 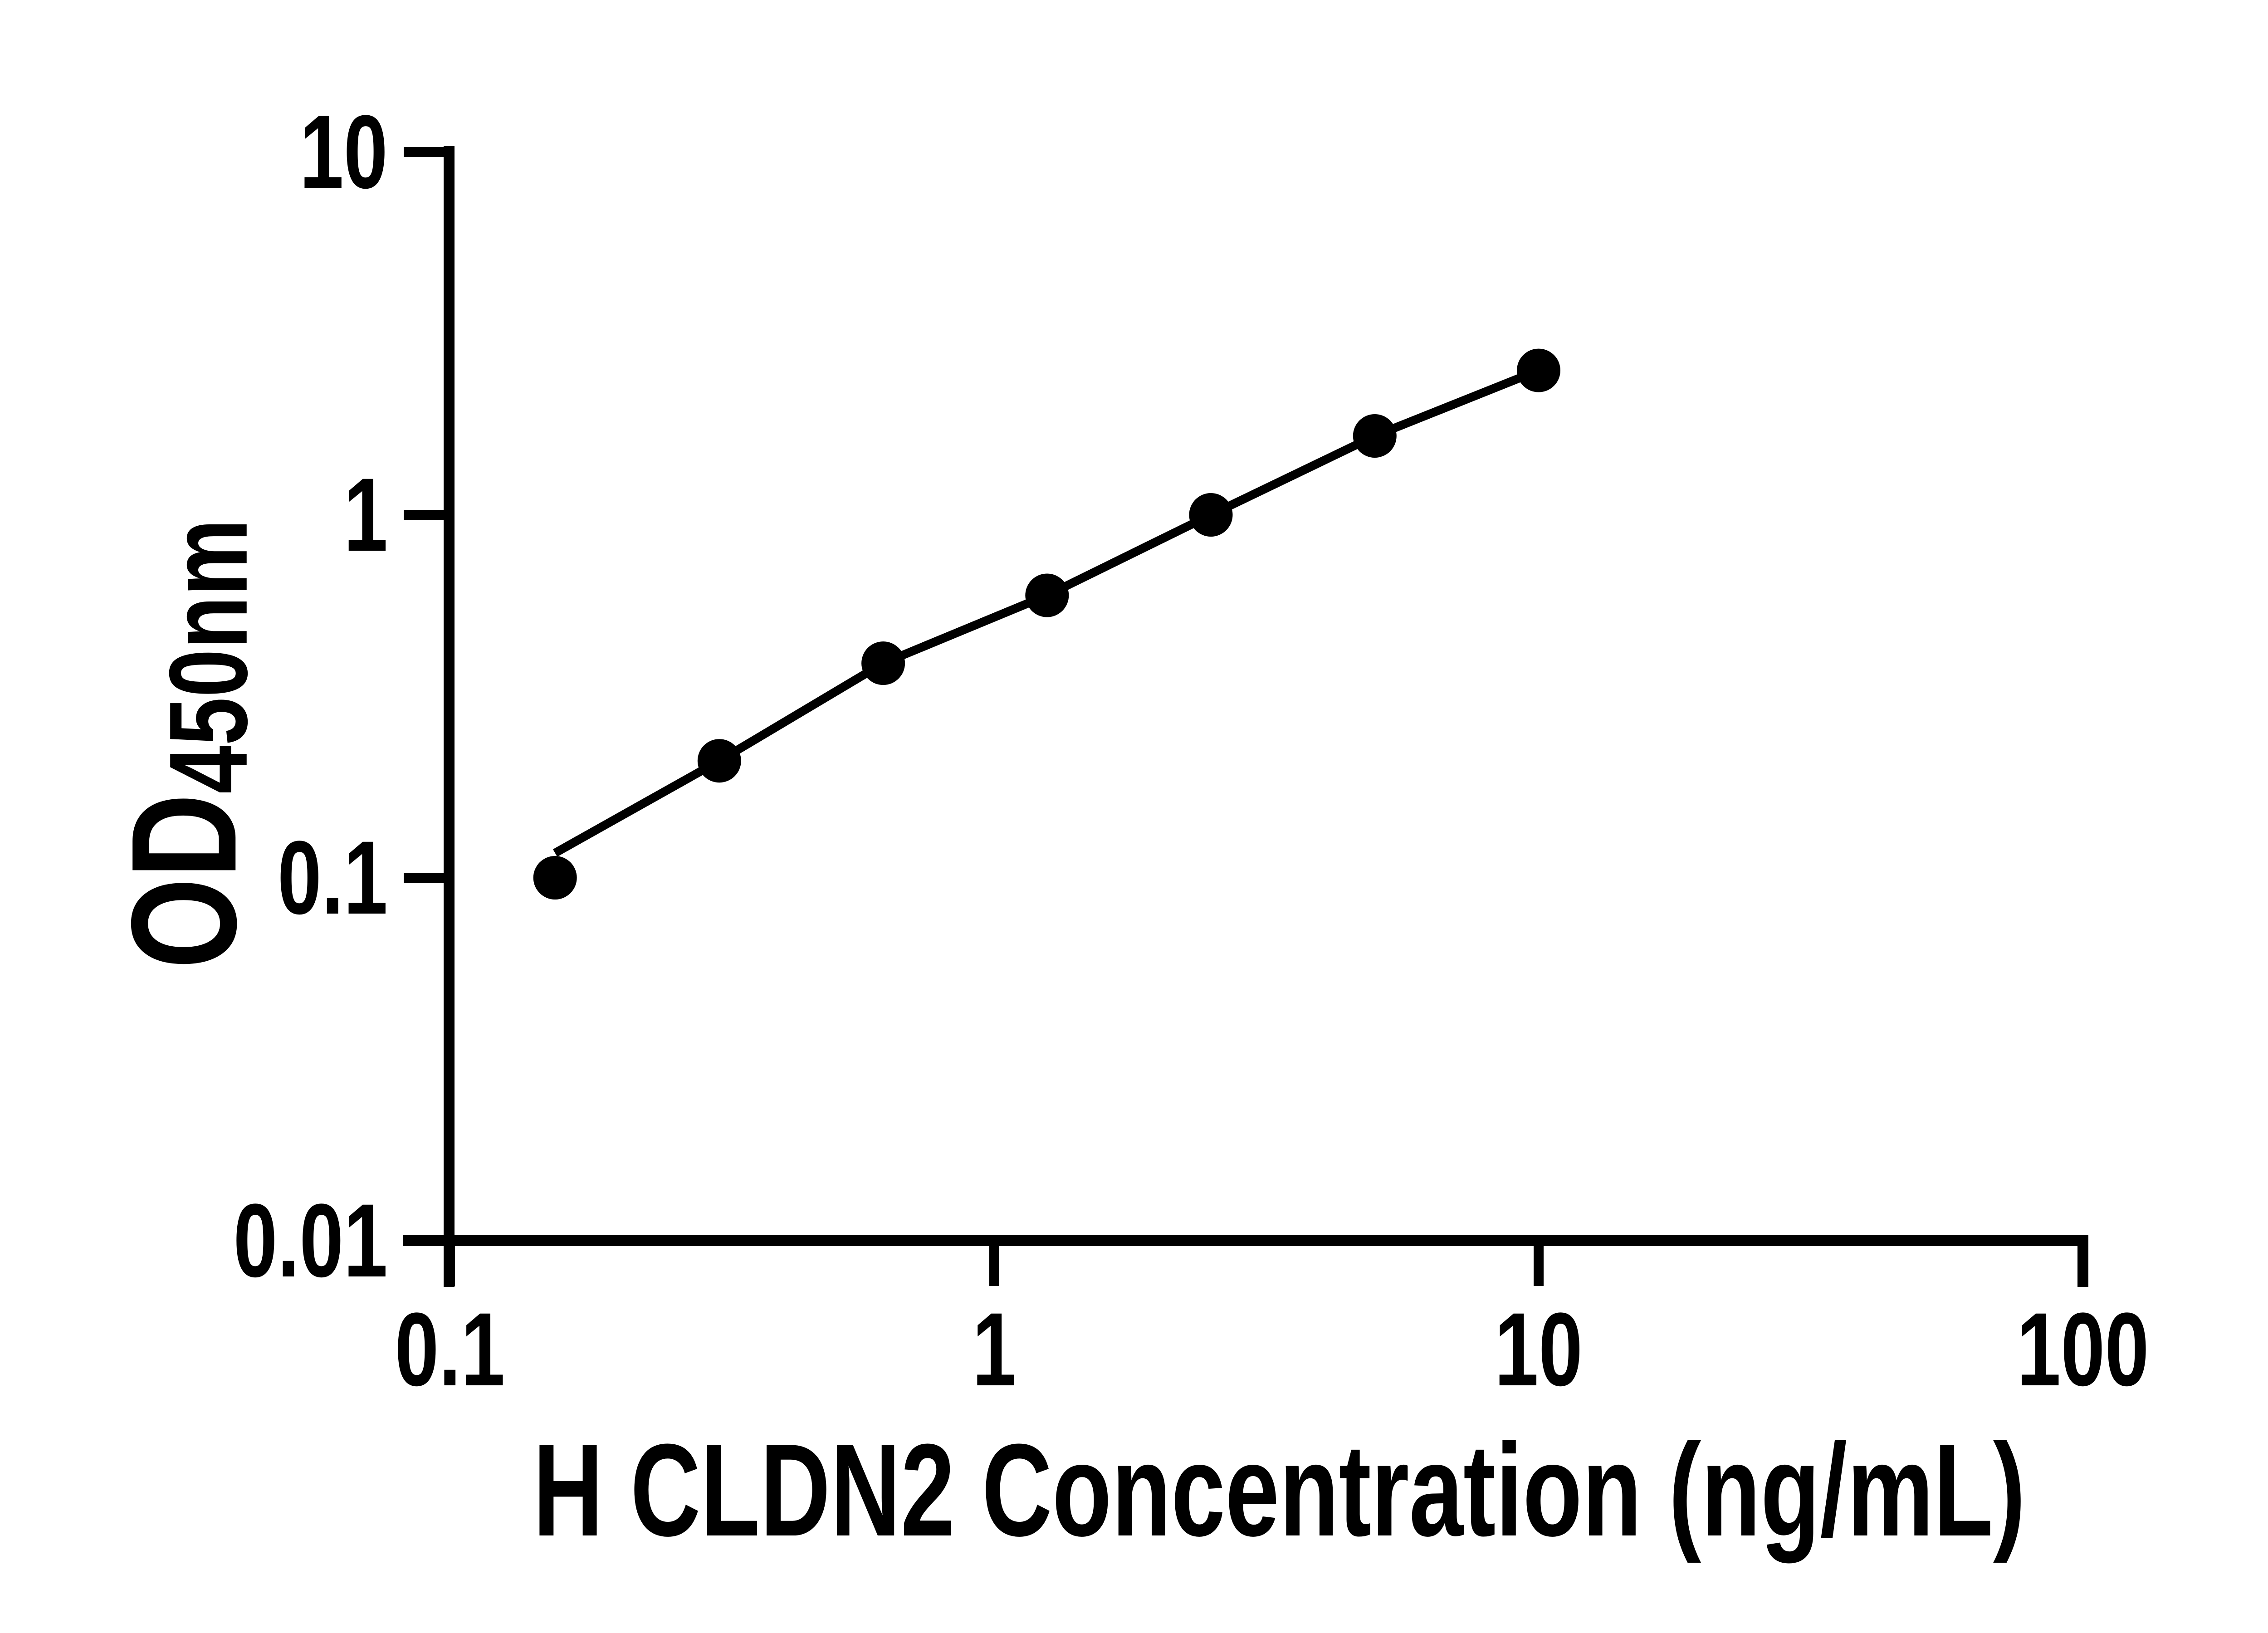 What do you see at coordinates (229, 1240) in the screenshot?
I see `y-tick-label: 0.01` at bounding box center [229, 1240].